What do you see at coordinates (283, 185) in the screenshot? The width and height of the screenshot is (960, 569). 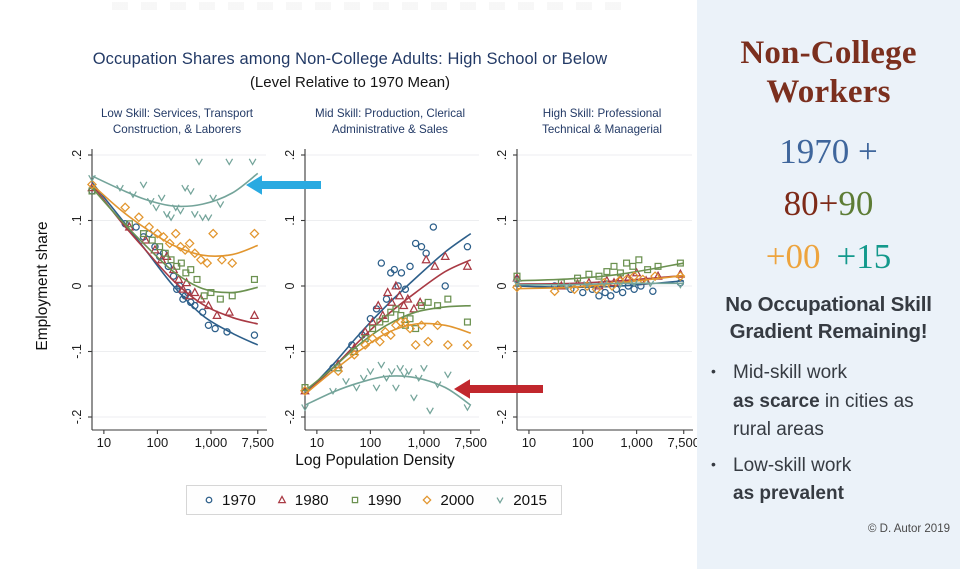 I see `cyan-arrow` at bounding box center [283, 185].